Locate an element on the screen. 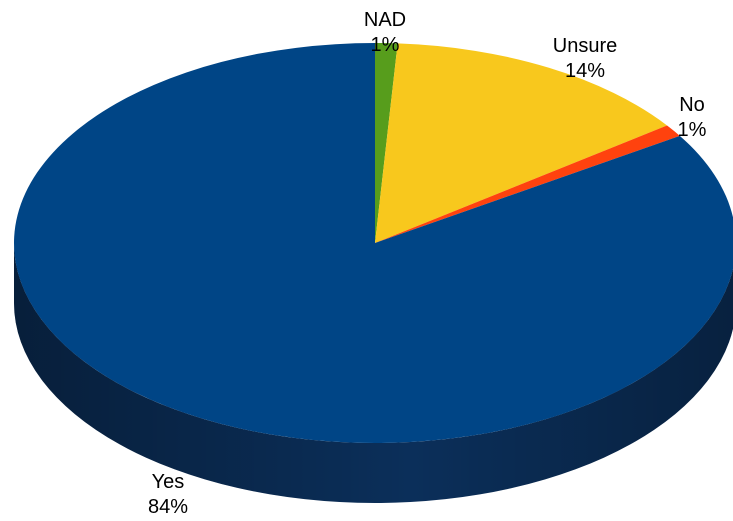 The image size is (733, 521). pie-label-yes: Yes 84% is located at coordinates (168, 494).